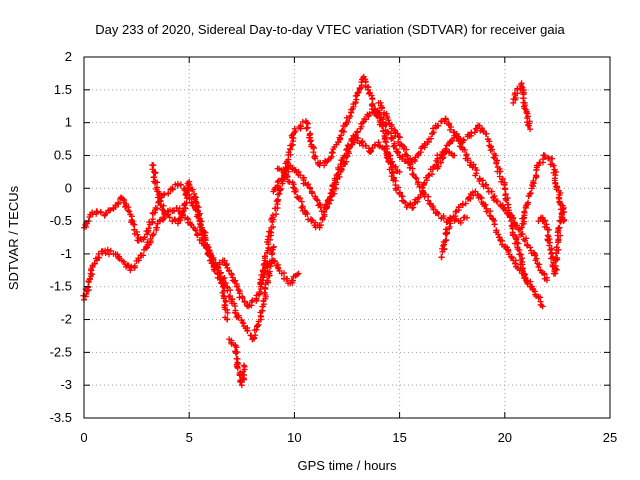 The height and width of the screenshot is (480, 640). I want to click on y-tick-label: -2.5, so click(61, 351).